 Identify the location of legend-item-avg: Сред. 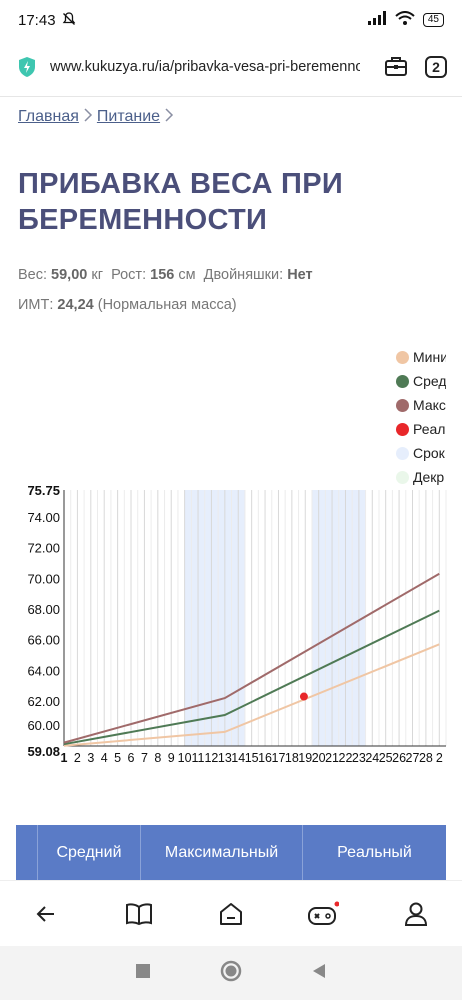
(421, 381).